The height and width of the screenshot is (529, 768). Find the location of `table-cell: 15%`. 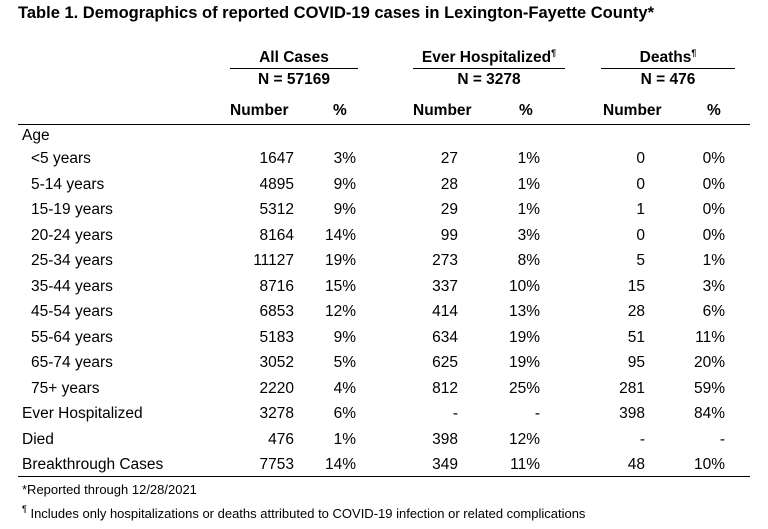

table-cell: 15% is located at coordinates (340, 286).